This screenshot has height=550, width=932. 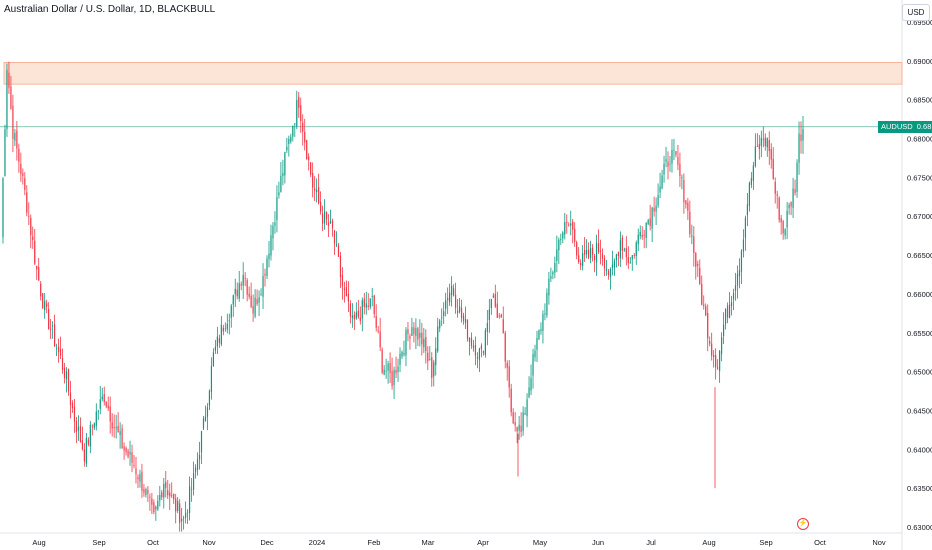 I want to click on y-tick-label: 0.69000, so click(x=919, y=61).